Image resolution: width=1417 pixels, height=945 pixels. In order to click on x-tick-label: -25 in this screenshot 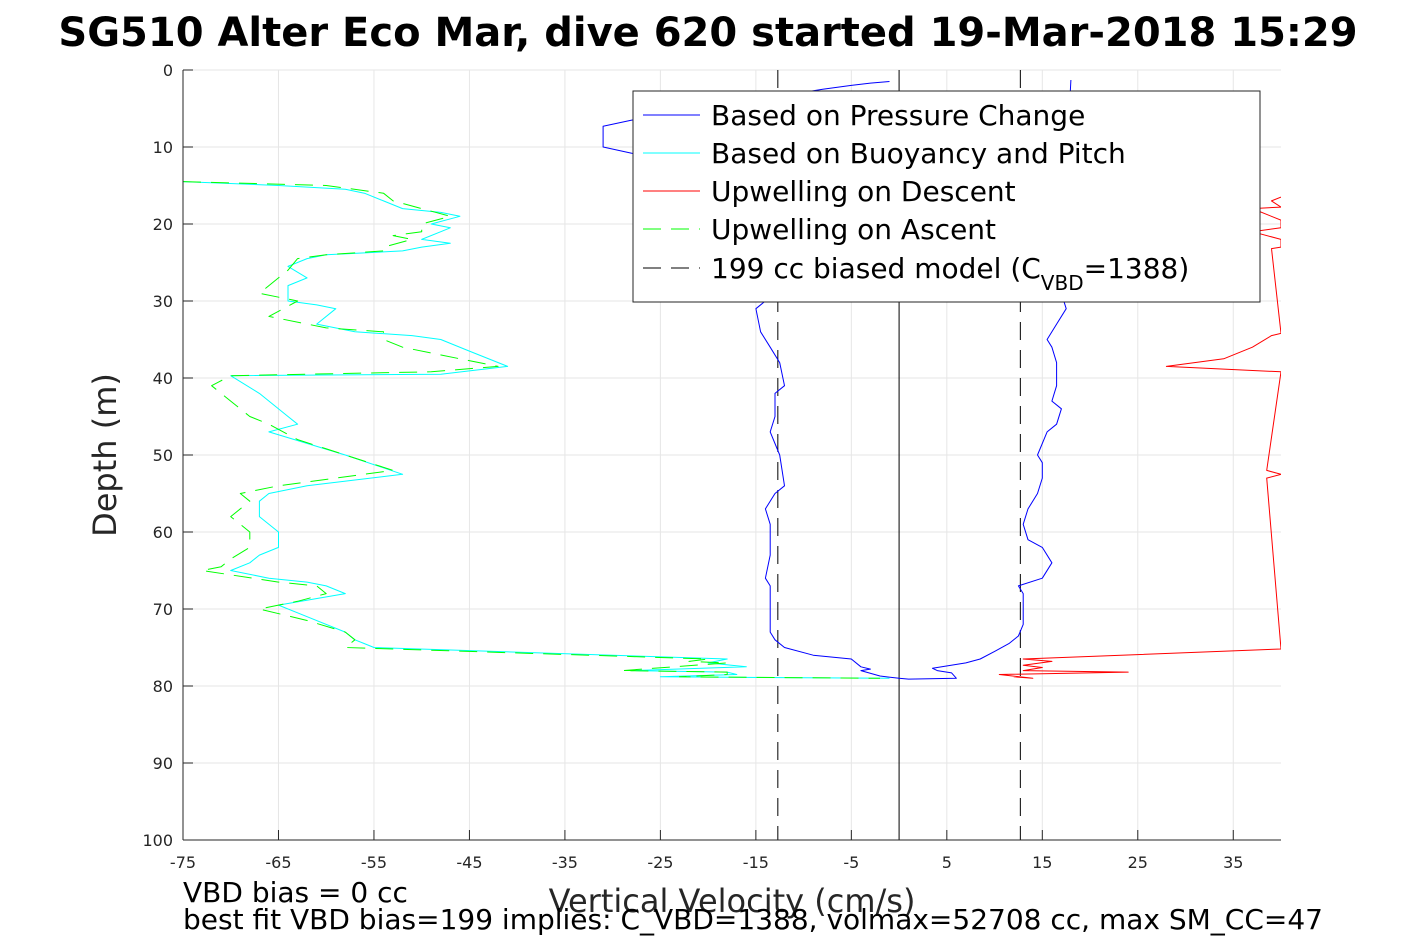, I will do `click(660, 862)`.